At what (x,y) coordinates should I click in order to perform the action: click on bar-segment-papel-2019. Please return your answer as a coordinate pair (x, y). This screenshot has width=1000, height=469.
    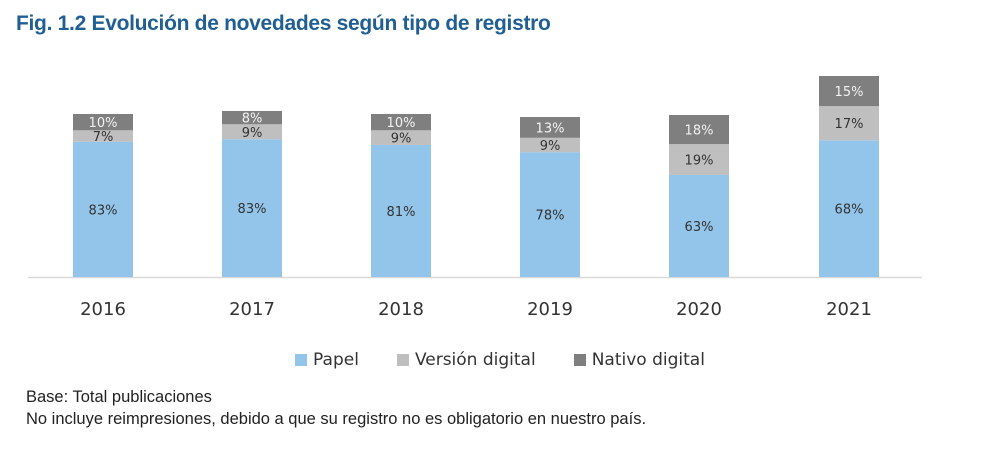
    Looking at the image, I should click on (550, 214).